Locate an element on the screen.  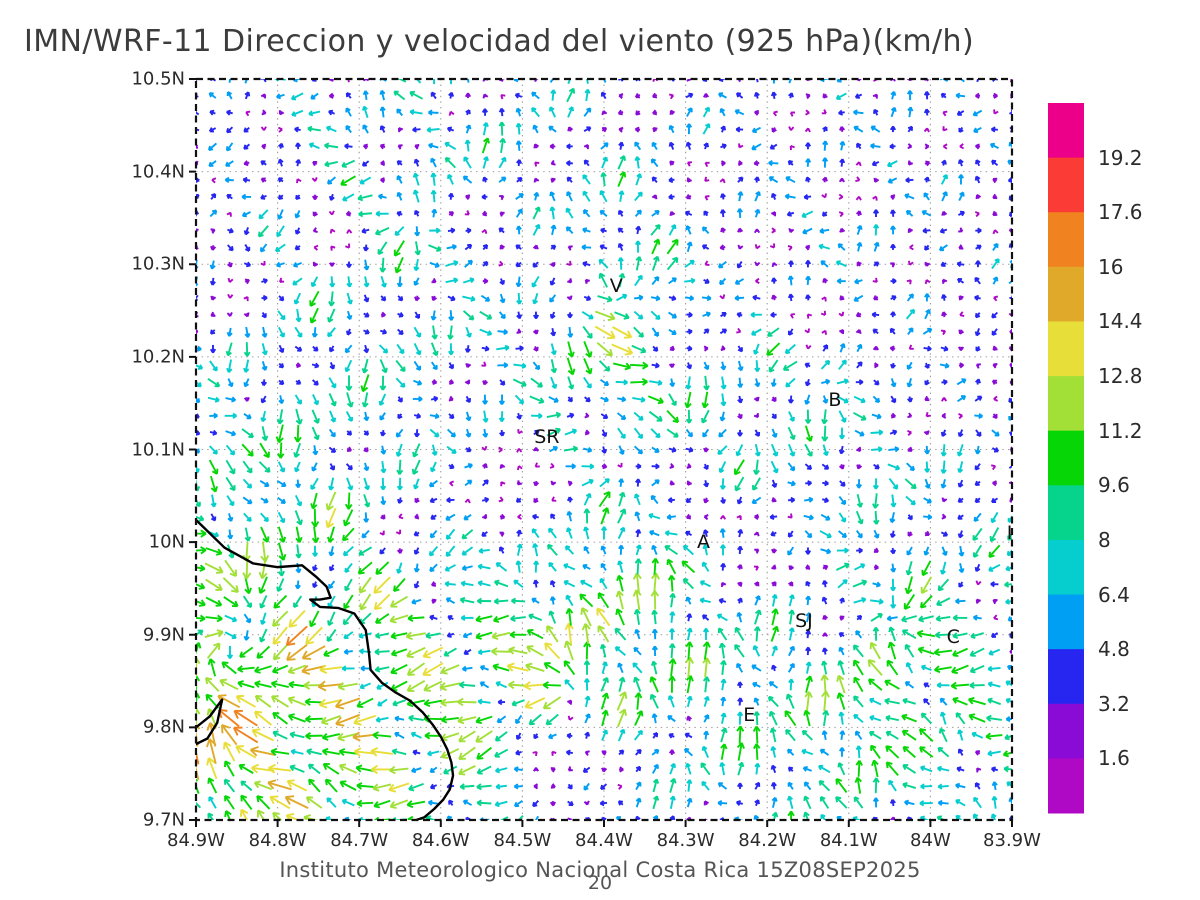
colorbar-tick-label: 1.6 is located at coordinates (1114, 758).